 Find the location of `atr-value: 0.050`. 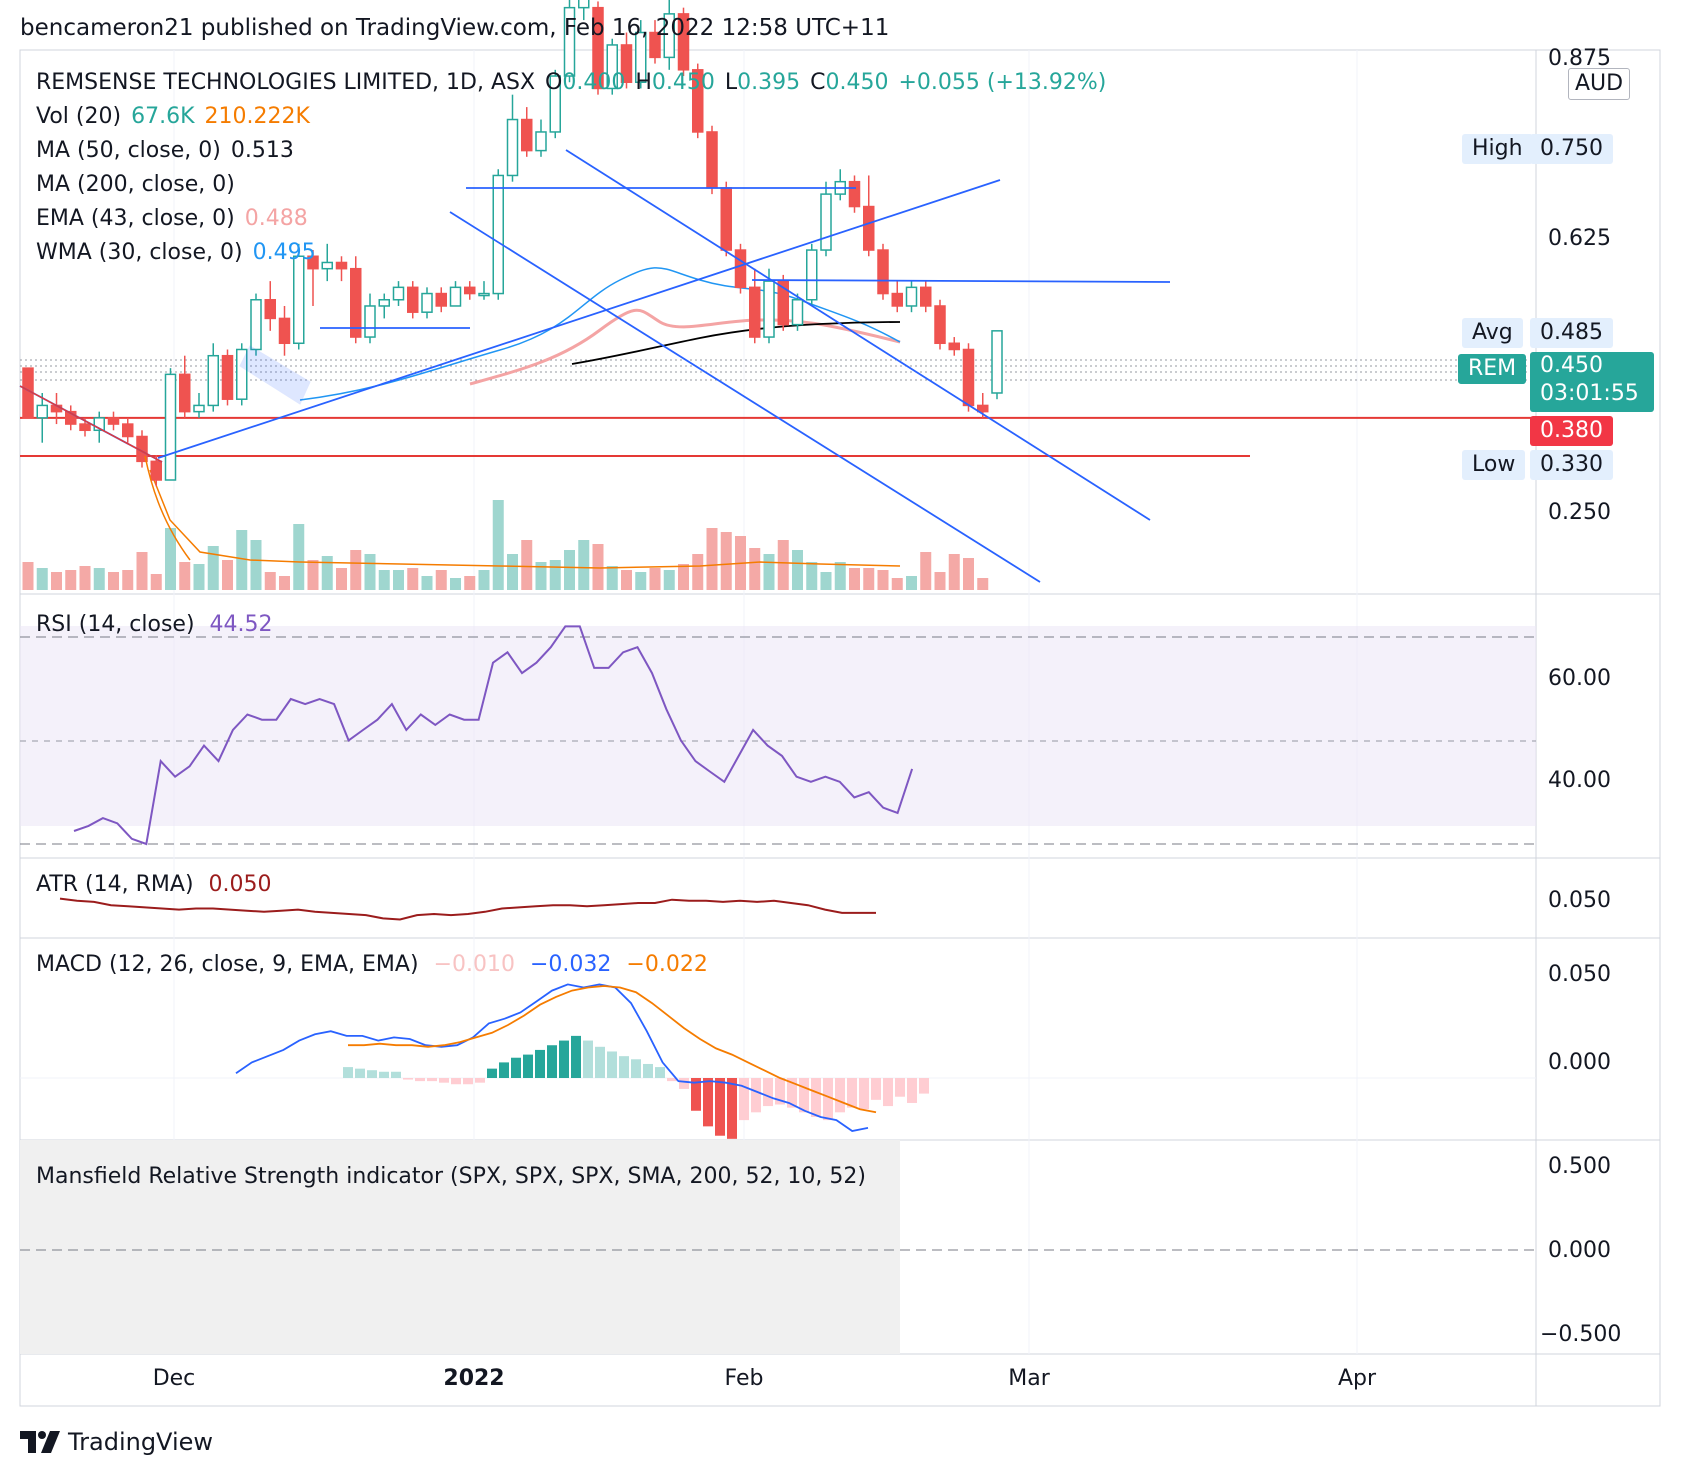

atr-value: 0.050 is located at coordinates (240, 884).